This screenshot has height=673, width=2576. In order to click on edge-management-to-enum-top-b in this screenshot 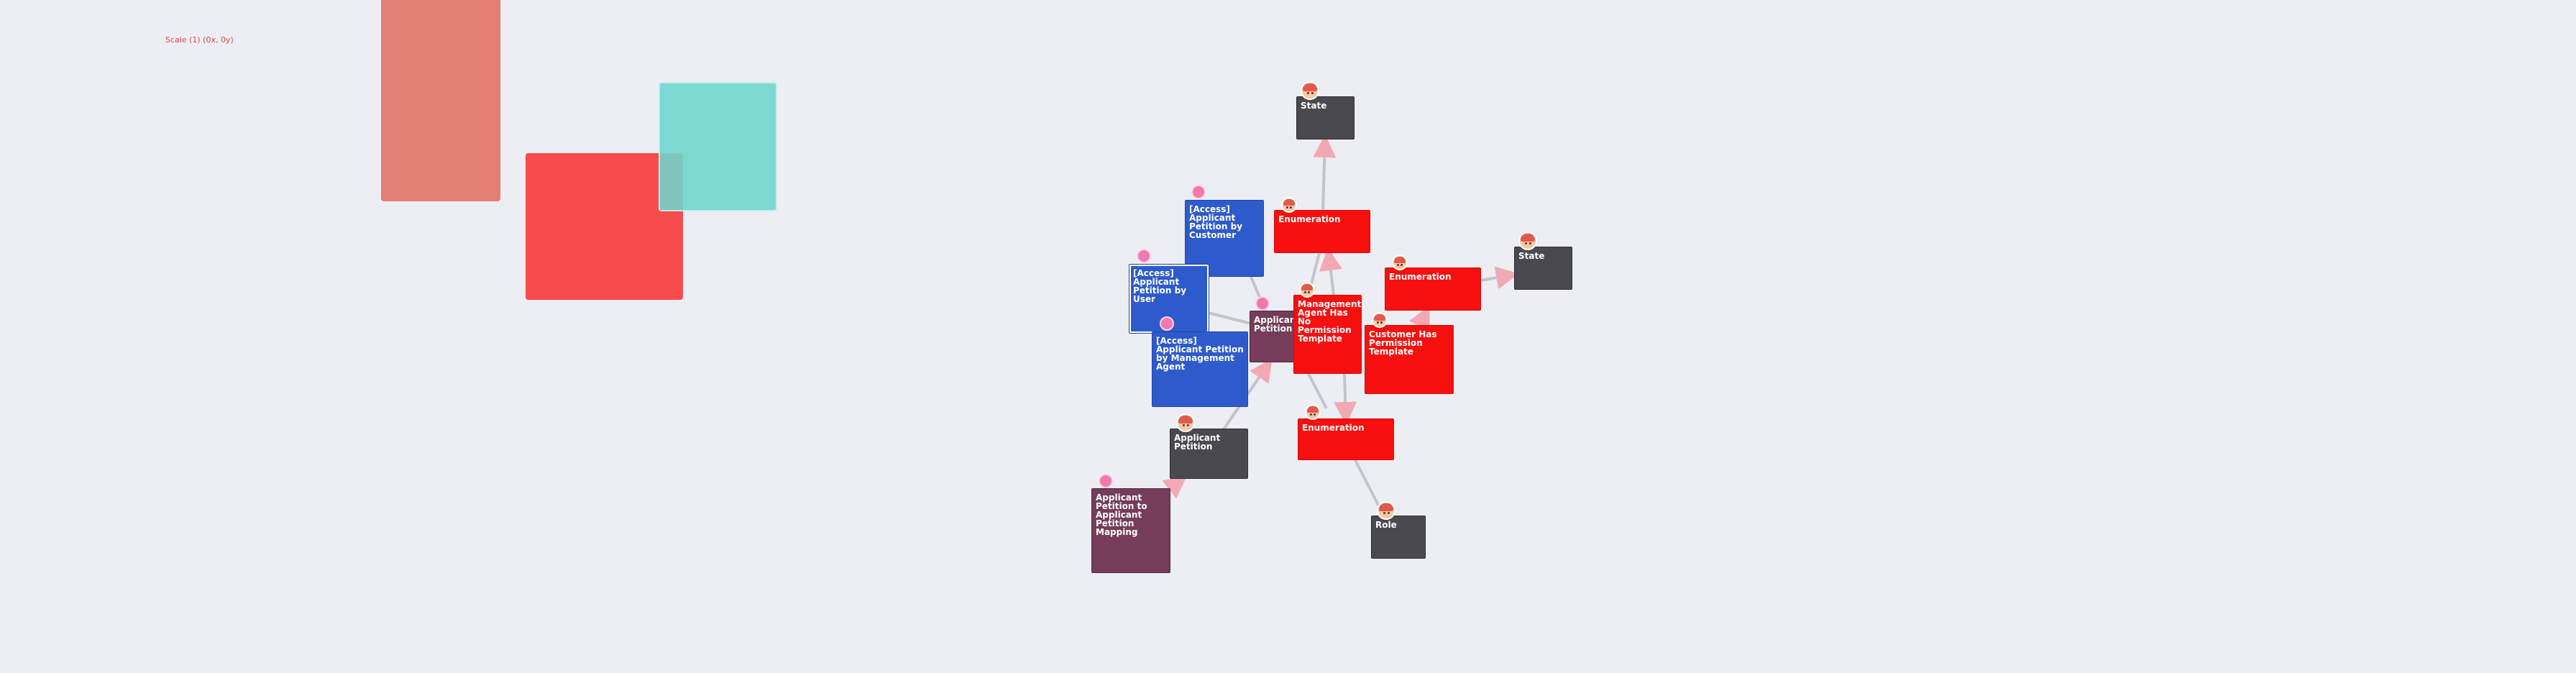, I will do `click(1330, 271)`.